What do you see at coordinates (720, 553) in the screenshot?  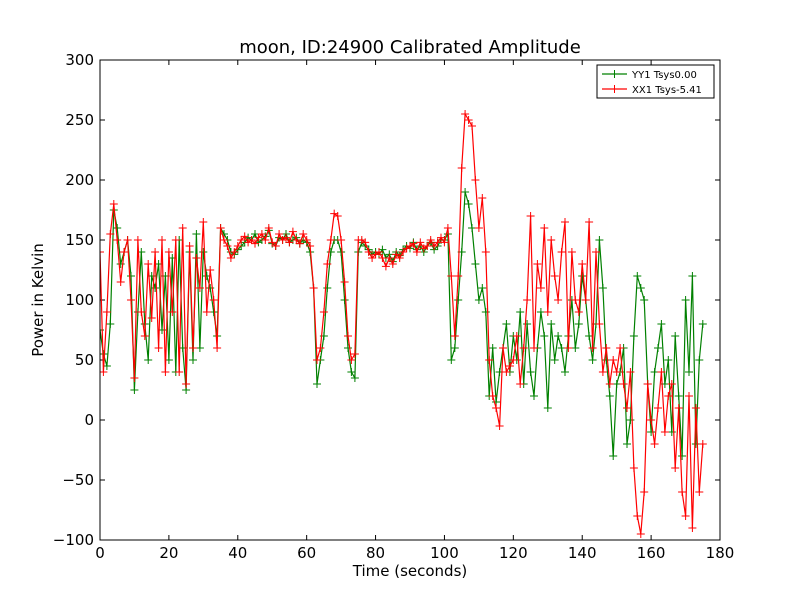 I see `x-tick-label: 180` at bounding box center [720, 553].